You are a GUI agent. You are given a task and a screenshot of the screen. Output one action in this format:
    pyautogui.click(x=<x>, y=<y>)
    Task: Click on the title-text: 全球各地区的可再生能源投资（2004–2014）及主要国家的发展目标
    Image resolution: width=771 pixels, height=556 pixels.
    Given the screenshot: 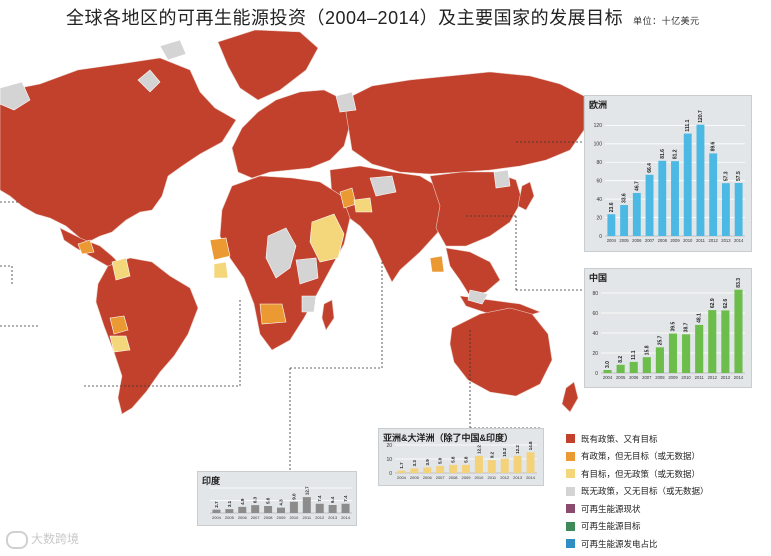 What is the action you would take?
    pyautogui.click(x=345, y=18)
    